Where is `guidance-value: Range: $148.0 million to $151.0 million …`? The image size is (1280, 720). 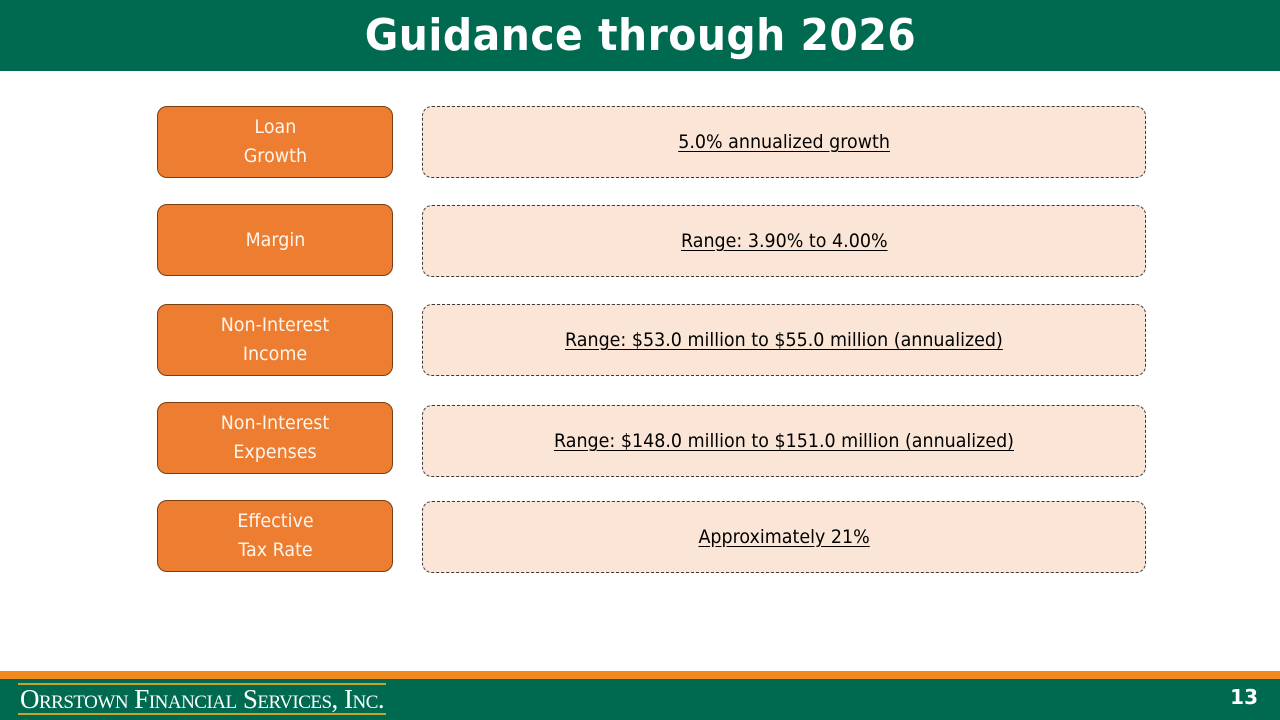 guidance-value: Range: $148.0 million to $151.0 million … is located at coordinates (784, 441).